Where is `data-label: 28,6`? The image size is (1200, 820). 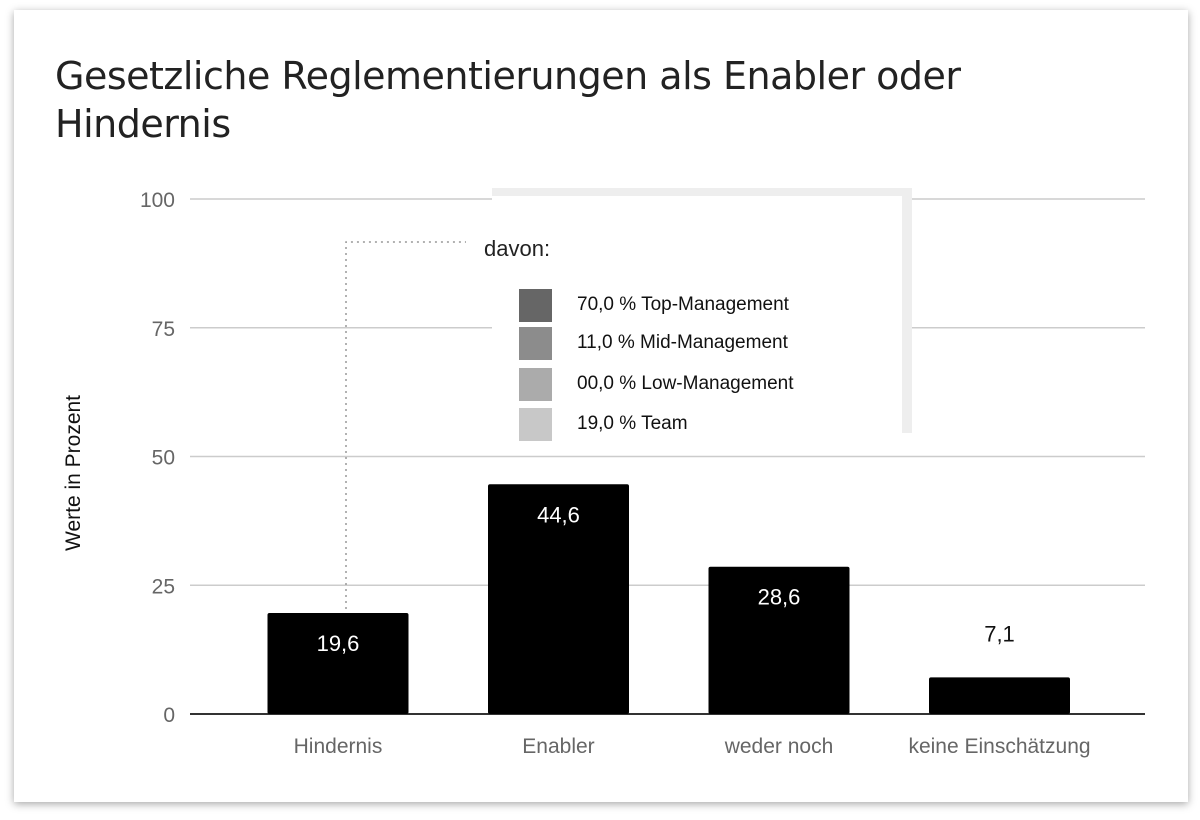 data-label: 28,6 is located at coordinates (779, 597).